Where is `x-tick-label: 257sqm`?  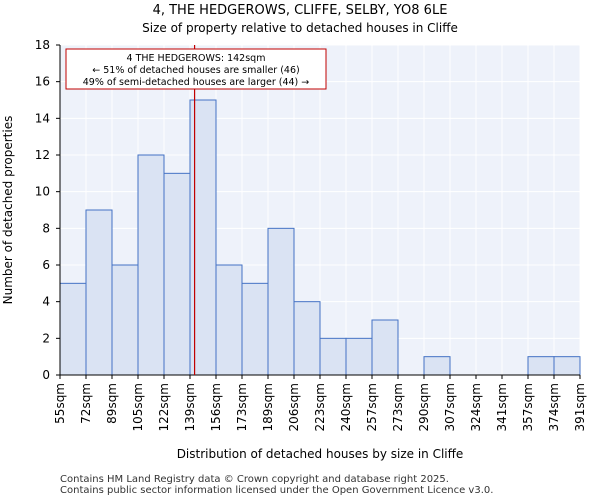 x-tick-label: 257sqm is located at coordinates (372, 407).